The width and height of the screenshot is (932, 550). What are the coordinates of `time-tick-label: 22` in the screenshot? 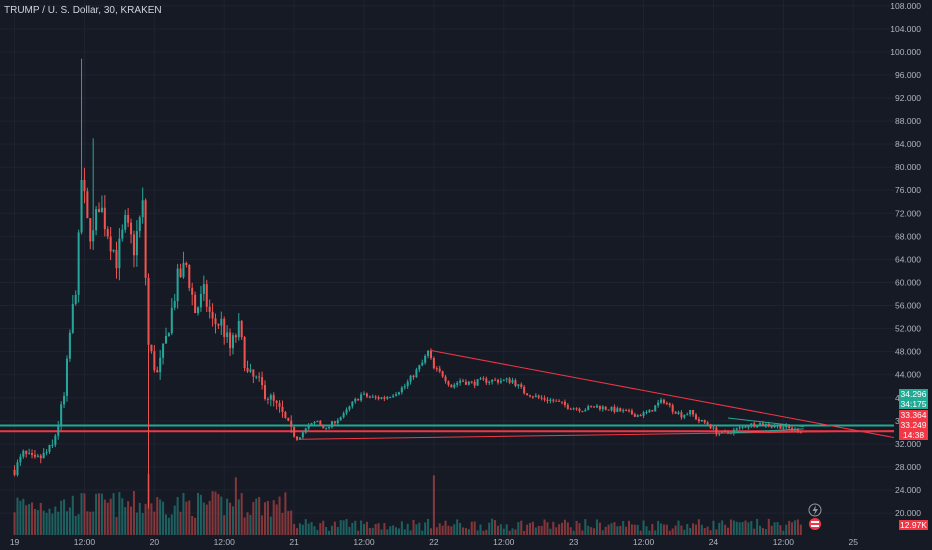 It's located at (434, 542).